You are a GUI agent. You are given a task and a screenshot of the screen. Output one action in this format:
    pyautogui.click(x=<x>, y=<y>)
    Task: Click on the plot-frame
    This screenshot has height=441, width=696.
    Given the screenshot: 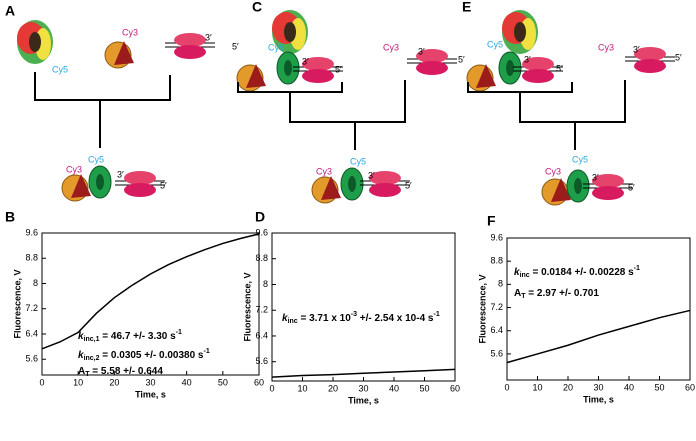 What is the action you would take?
    pyautogui.click(x=363, y=307)
    